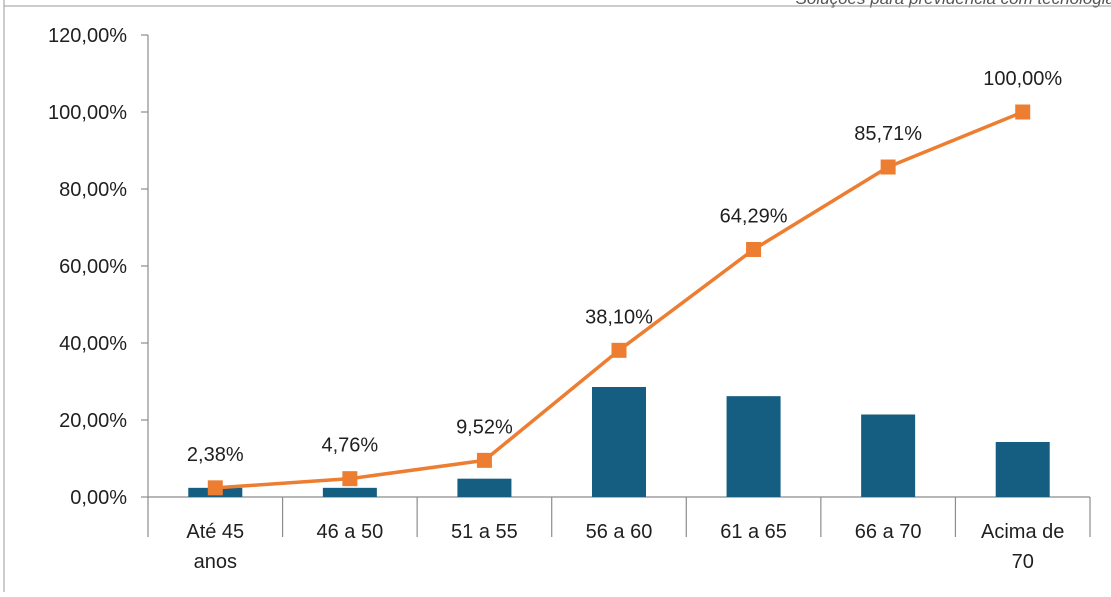  Describe the element at coordinates (619, 532) in the screenshot. I see `x-category-label: 56 a 60` at that location.